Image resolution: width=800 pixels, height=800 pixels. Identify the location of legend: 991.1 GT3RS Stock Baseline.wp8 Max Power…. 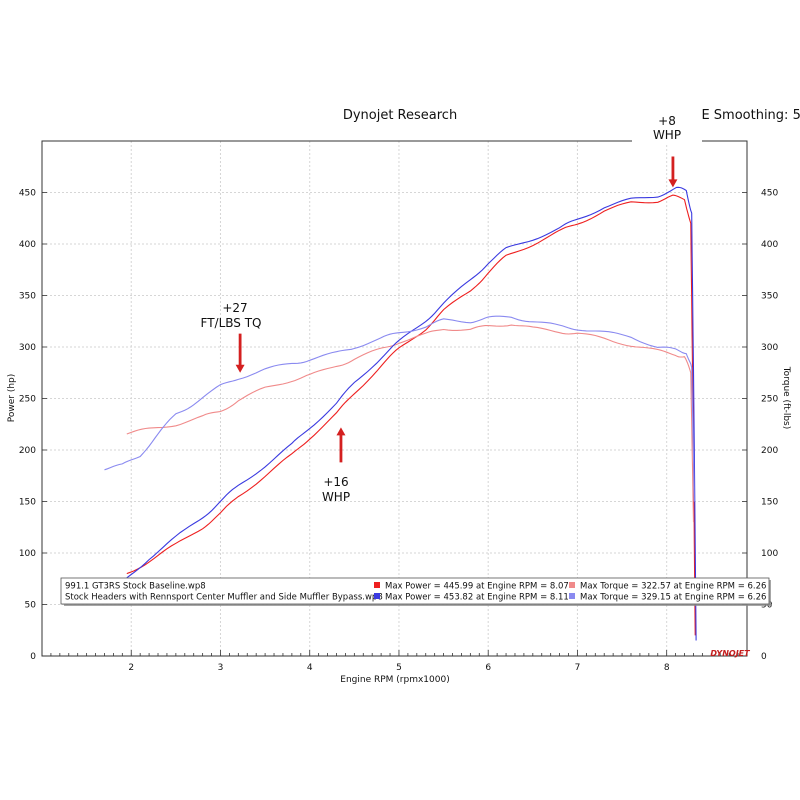
(416, 591).